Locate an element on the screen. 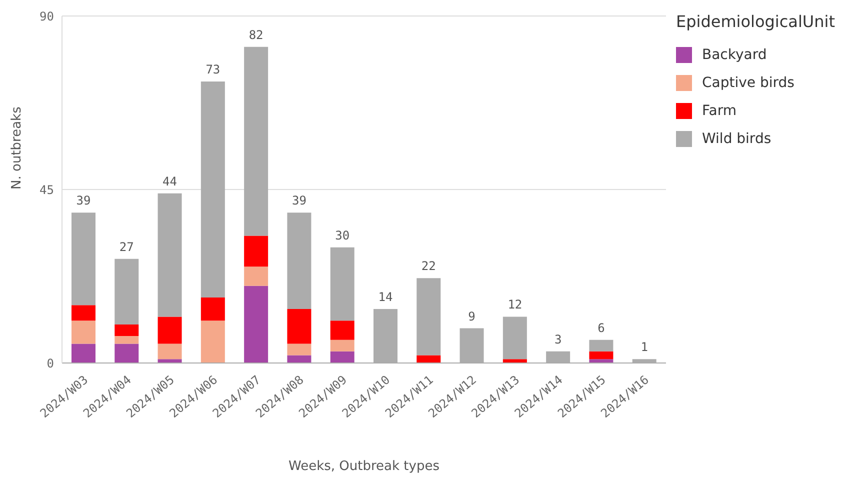  total-label: 27 is located at coordinates (126, 247).